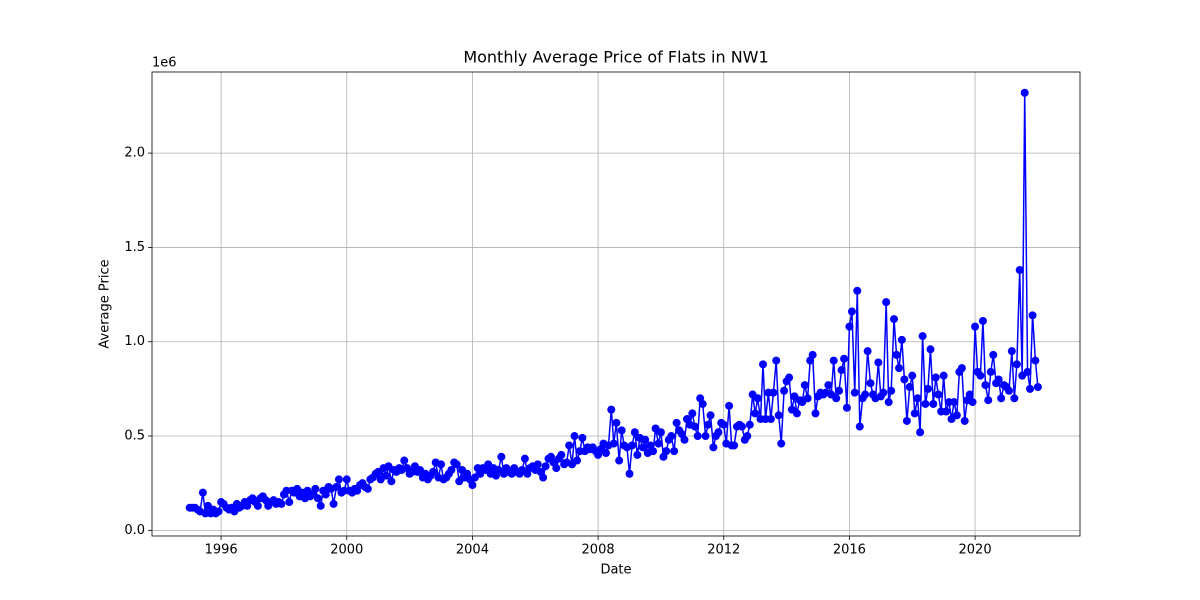 This screenshot has height=600, width=1200. Describe the element at coordinates (134, 530) in the screenshot. I see `y-tick-label: 0.0` at that location.